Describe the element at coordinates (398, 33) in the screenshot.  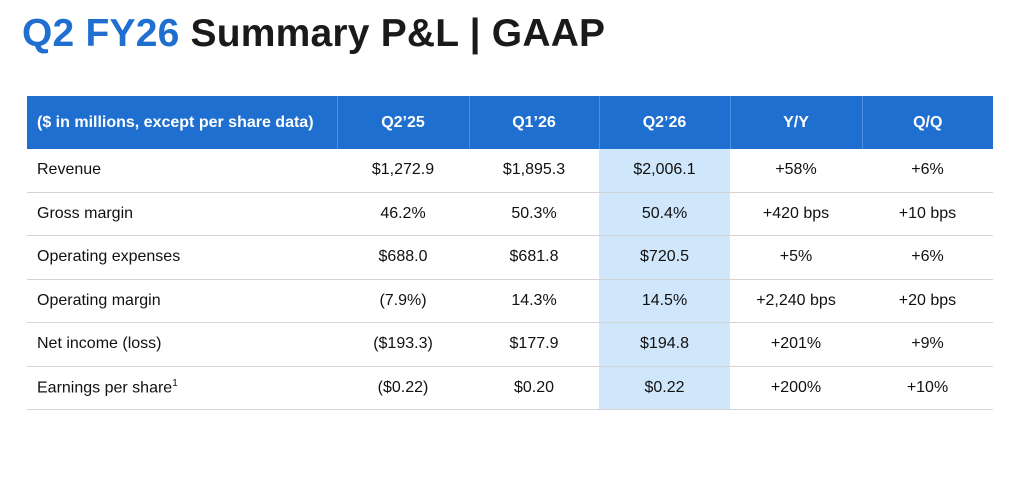
I see `title-main: Summary P&L | GAAP` at that location.